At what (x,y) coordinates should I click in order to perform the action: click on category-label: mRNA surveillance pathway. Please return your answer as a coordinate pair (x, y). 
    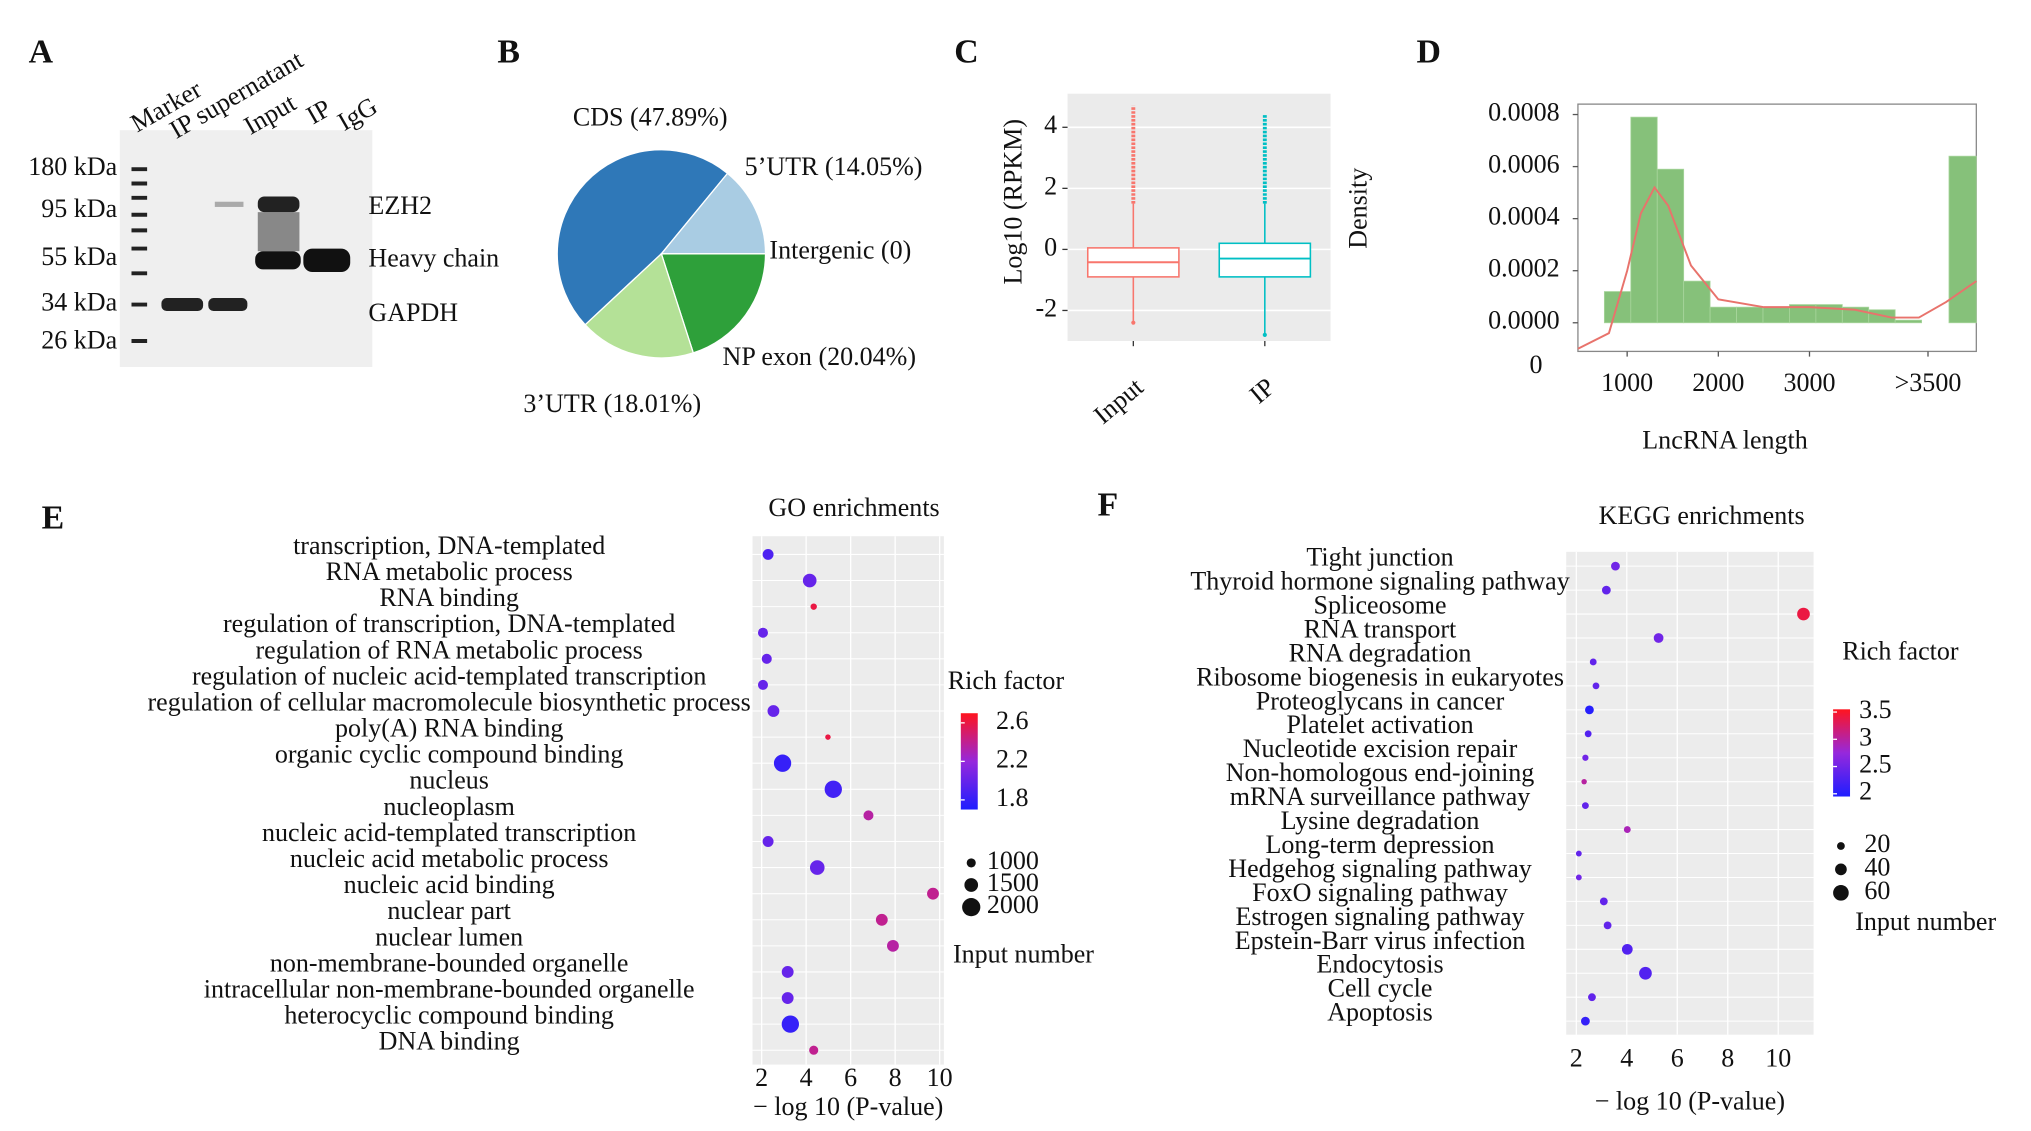
    Looking at the image, I should click on (1380, 796).